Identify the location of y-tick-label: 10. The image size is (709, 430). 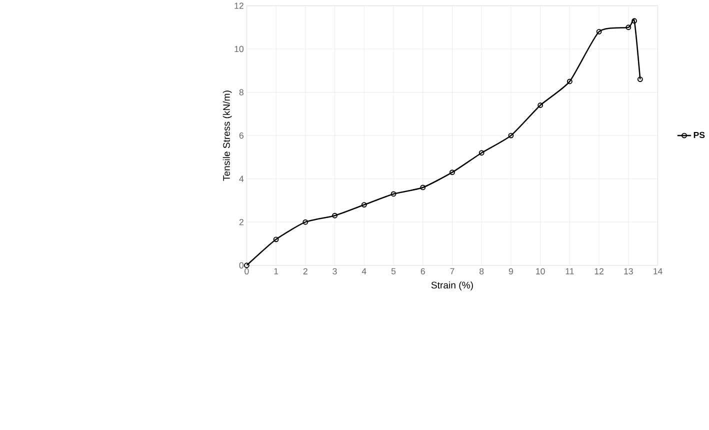
(239, 49).